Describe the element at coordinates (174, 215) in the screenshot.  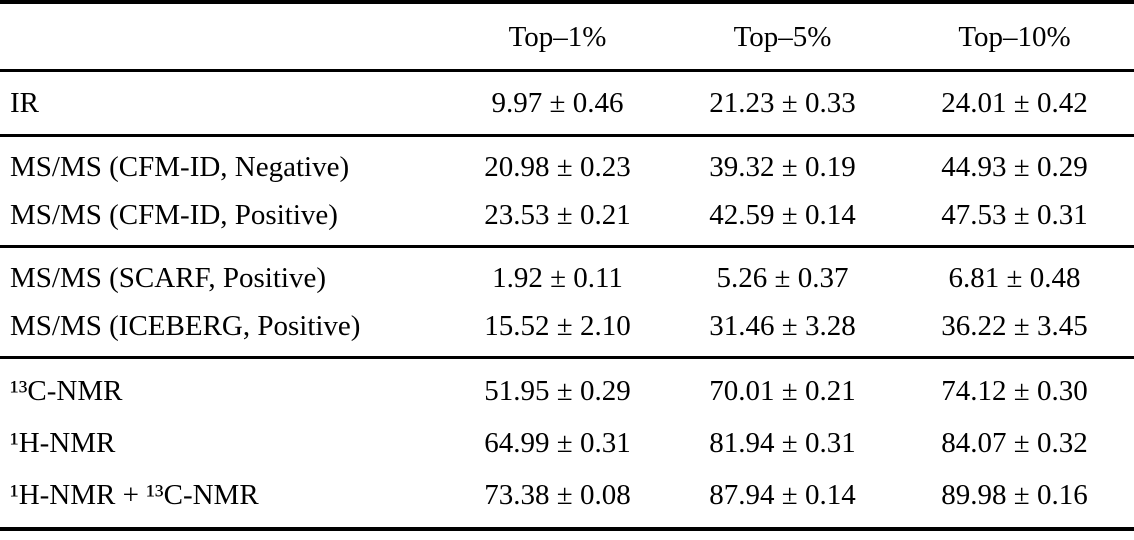
I see `row-label: MS/MS (CFM-ID, Positive)` at that location.